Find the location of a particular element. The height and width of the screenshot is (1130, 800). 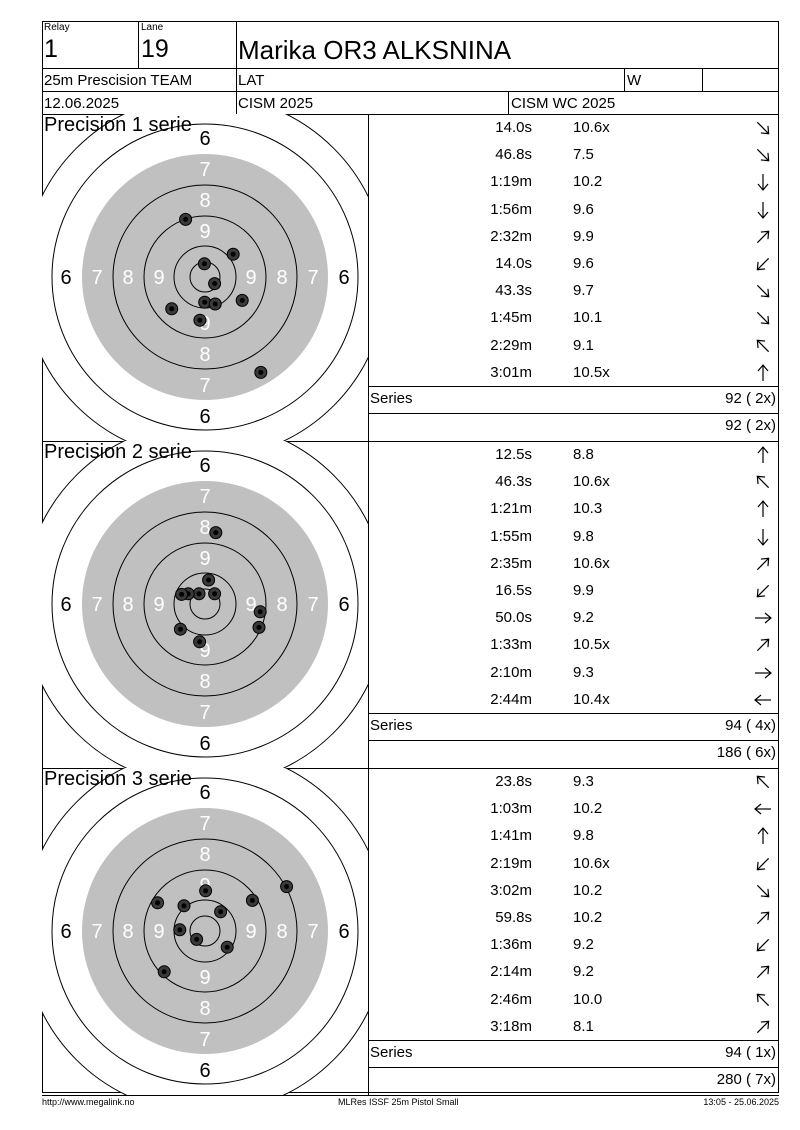

shooter-name: Marika OR3 ALKSNINA is located at coordinates (375, 50).